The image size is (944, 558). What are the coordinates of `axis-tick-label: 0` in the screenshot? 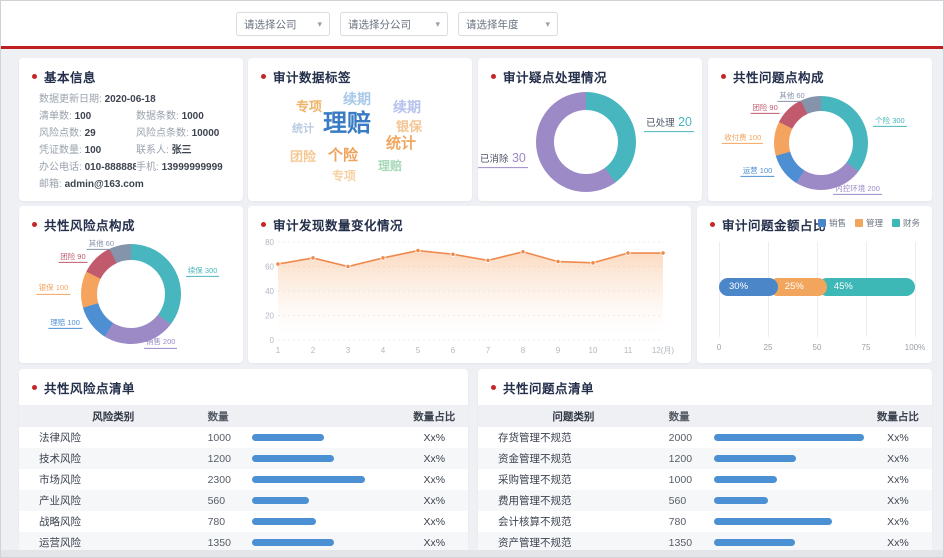 It's located at (719, 347).